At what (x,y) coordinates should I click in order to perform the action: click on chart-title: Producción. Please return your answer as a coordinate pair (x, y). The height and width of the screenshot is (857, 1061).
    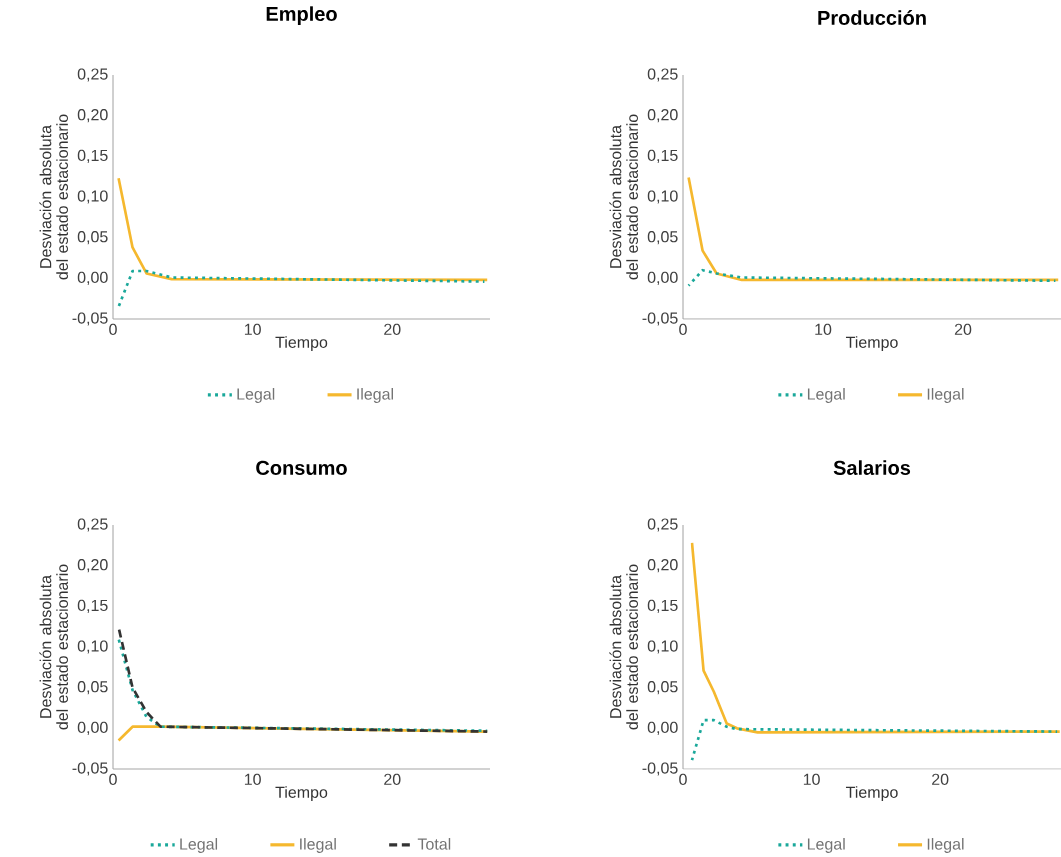
    Looking at the image, I should click on (872, 17).